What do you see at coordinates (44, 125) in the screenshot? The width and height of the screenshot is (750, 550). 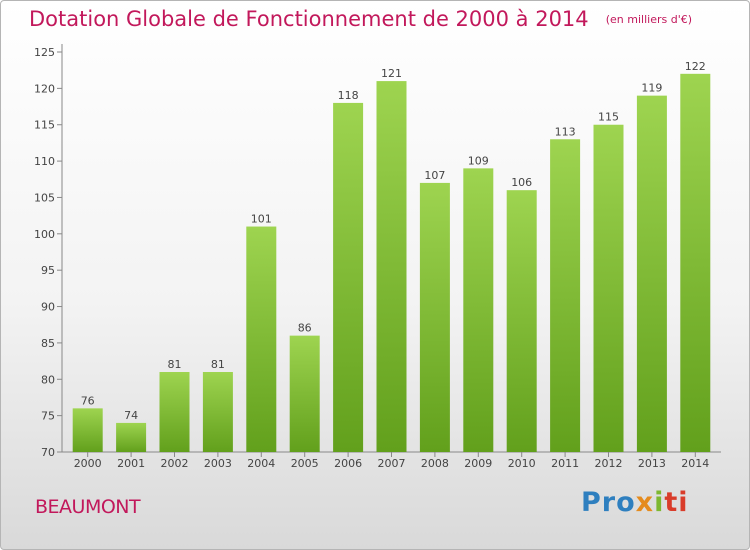 I see `y-tick-label: 115` at bounding box center [44, 125].